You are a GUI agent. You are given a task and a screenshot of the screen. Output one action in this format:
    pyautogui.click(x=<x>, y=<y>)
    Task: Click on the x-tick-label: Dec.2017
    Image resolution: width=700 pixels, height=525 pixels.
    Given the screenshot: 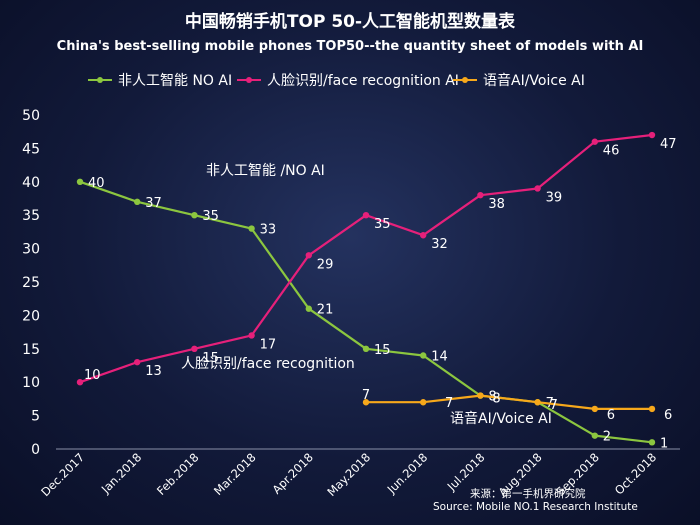 What is the action you would take?
    pyautogui.click(x=62, y=474)
    